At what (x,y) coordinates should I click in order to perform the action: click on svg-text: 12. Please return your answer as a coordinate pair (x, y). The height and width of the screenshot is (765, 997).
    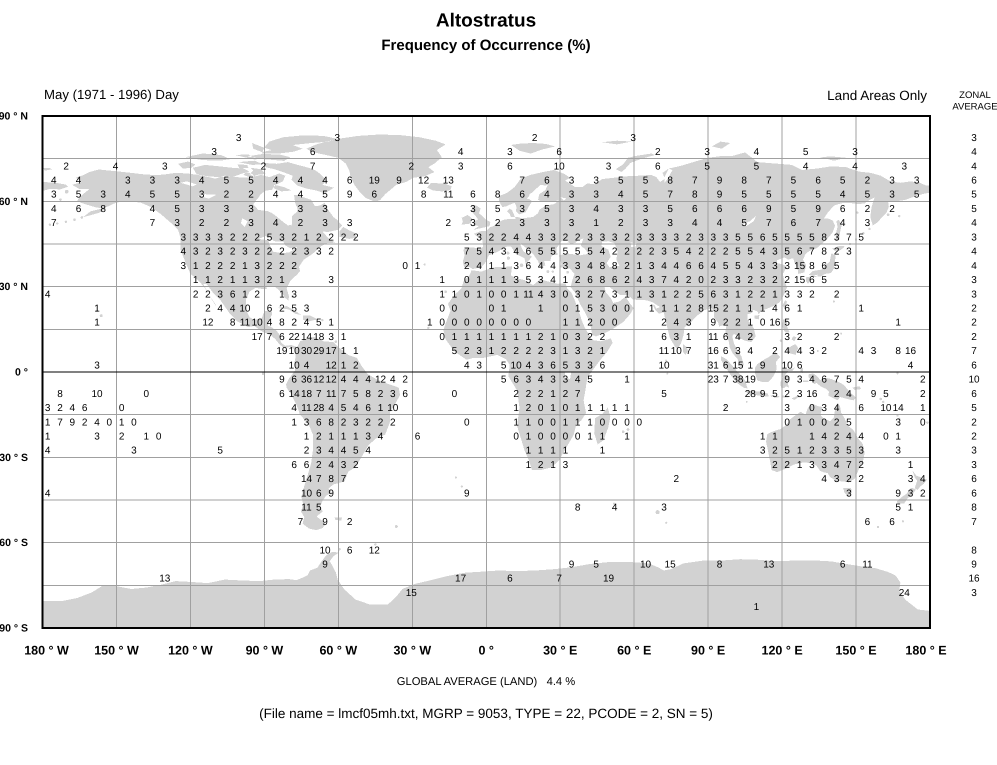
    Looking at the image, I should click on (319, 380).